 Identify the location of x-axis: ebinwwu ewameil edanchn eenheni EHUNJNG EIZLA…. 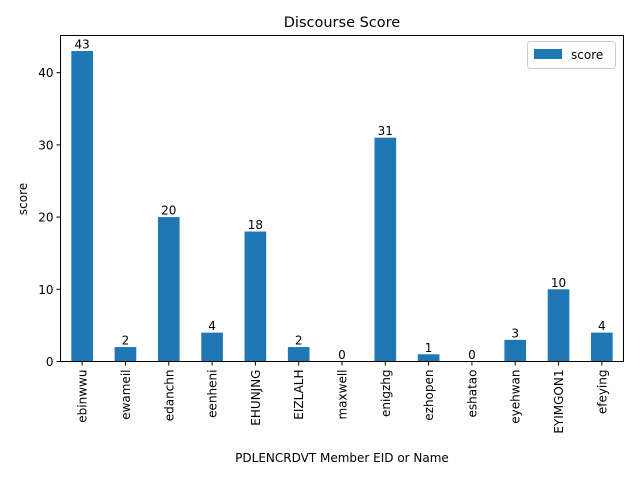
(342, 397).